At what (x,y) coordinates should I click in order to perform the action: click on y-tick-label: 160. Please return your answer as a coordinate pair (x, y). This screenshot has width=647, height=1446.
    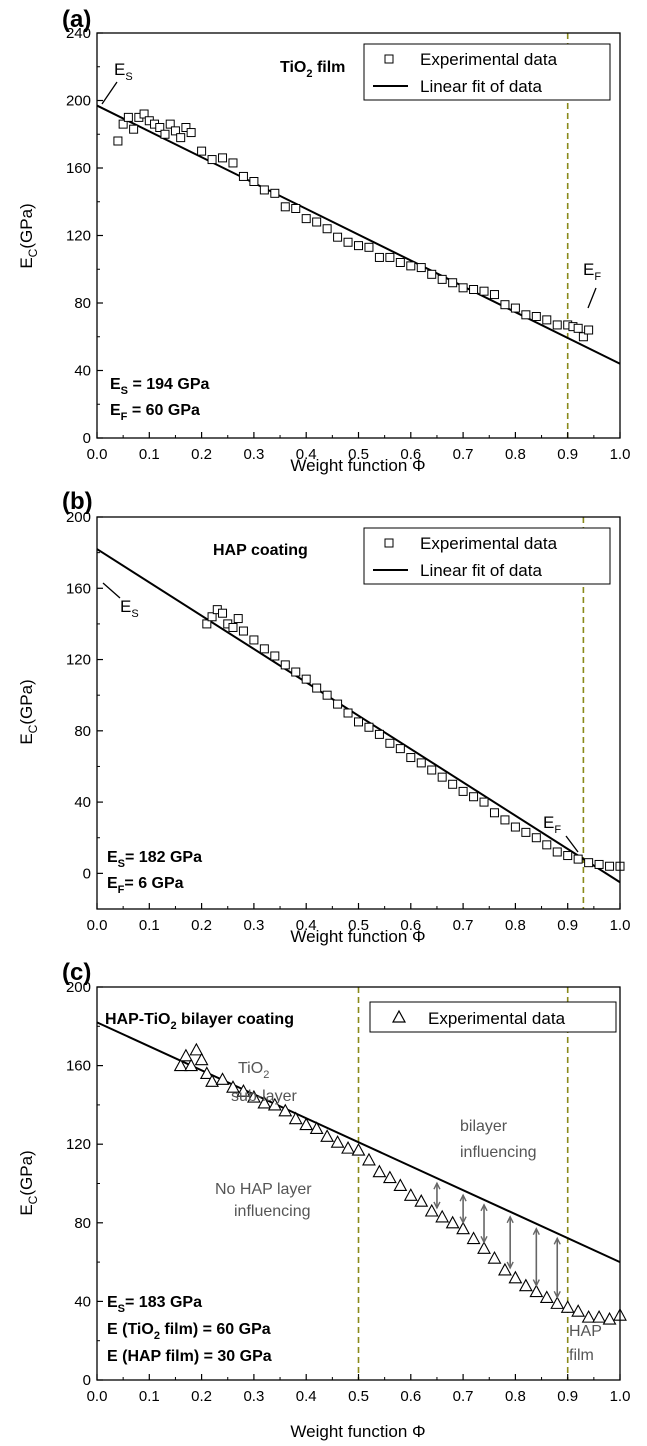
    Looking at the image, I should click on (78, 168).